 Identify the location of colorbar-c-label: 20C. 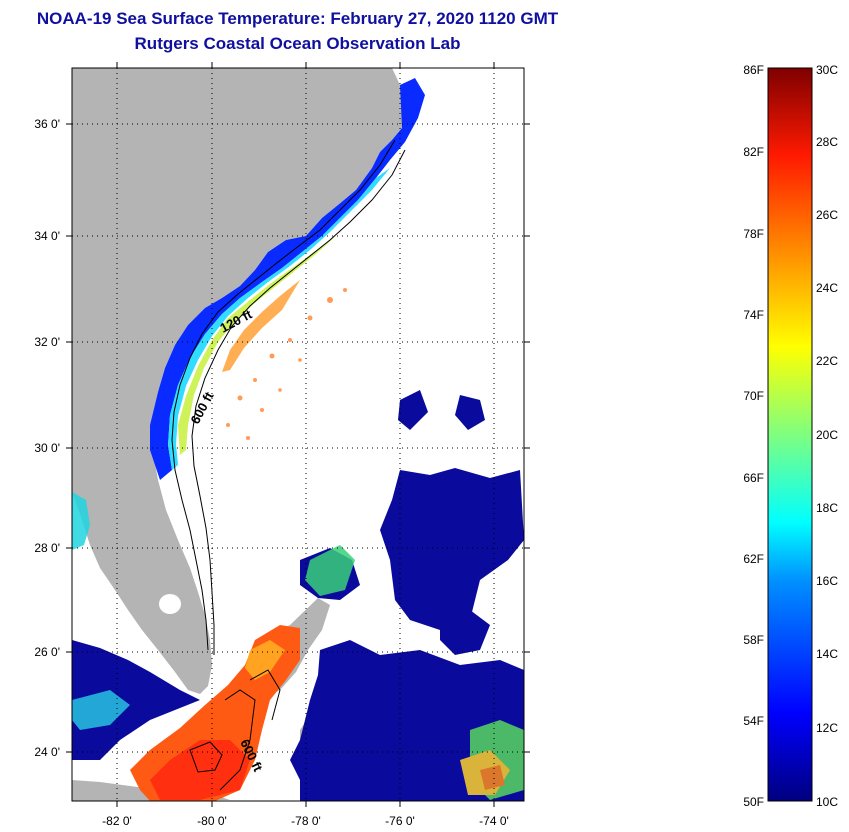
(827, 435).